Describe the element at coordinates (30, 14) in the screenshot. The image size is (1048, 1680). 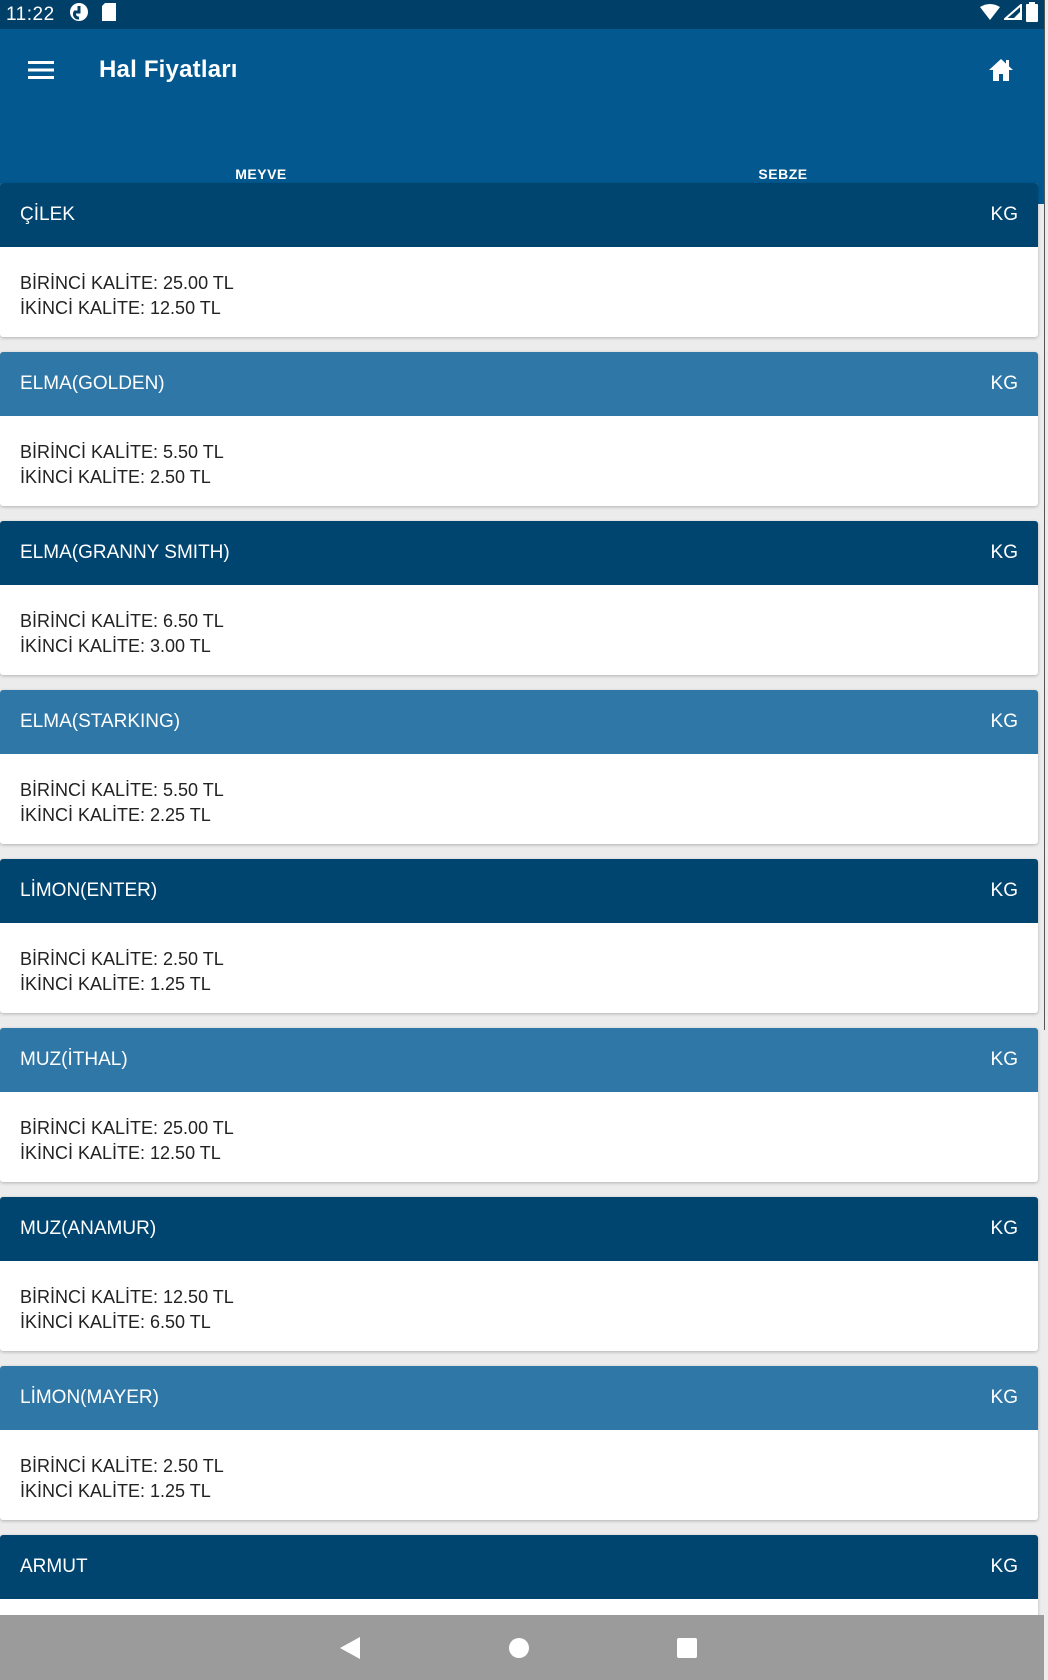
I see `status-time: 11:22` at that location.